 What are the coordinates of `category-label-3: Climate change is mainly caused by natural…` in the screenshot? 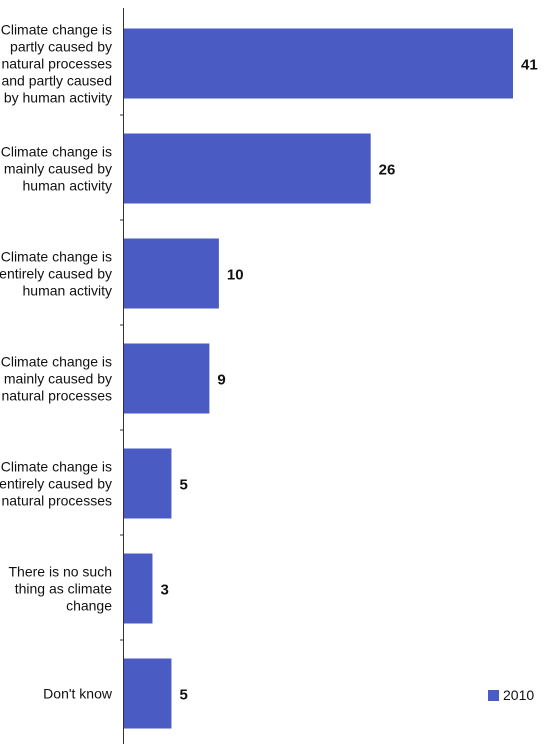 It's located at (56, 379).